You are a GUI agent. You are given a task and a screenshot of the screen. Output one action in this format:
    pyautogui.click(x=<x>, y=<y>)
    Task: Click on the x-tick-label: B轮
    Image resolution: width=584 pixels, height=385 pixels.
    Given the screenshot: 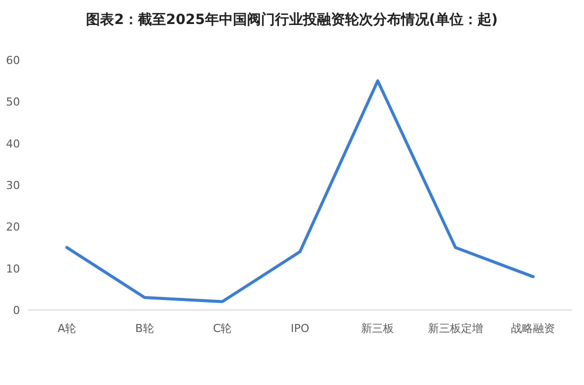 What is the action you would take?
    pyautogui.click(x=144, y=328)
    